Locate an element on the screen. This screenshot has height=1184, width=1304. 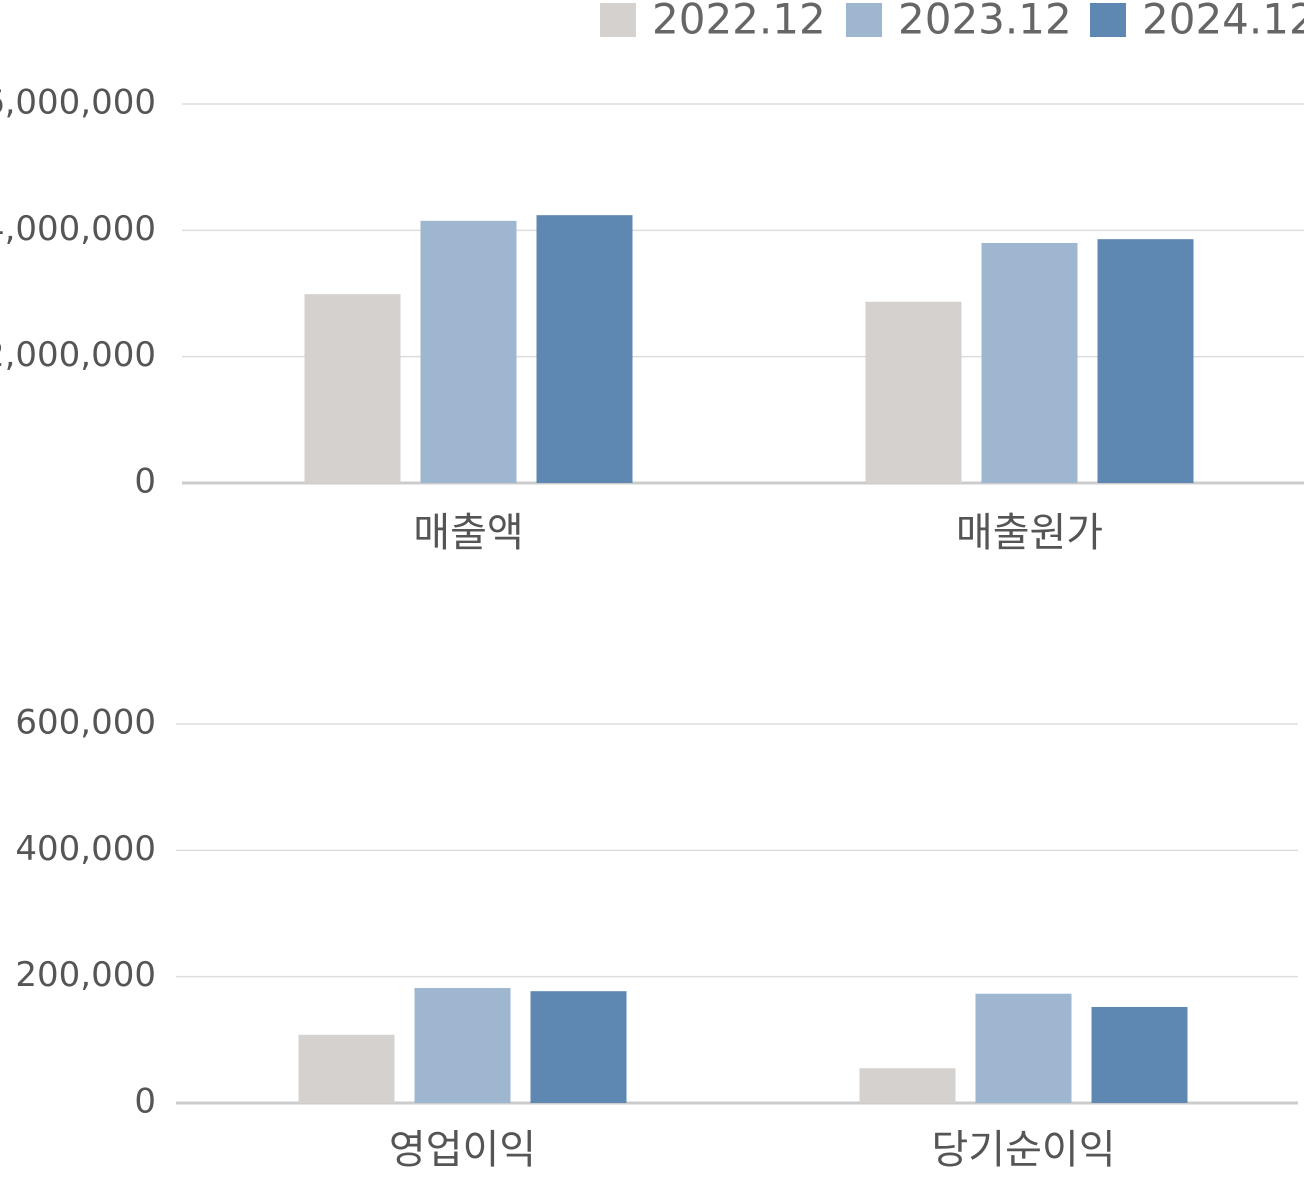
legend-label: 2024.12 is located at coordinates (1223, 22).